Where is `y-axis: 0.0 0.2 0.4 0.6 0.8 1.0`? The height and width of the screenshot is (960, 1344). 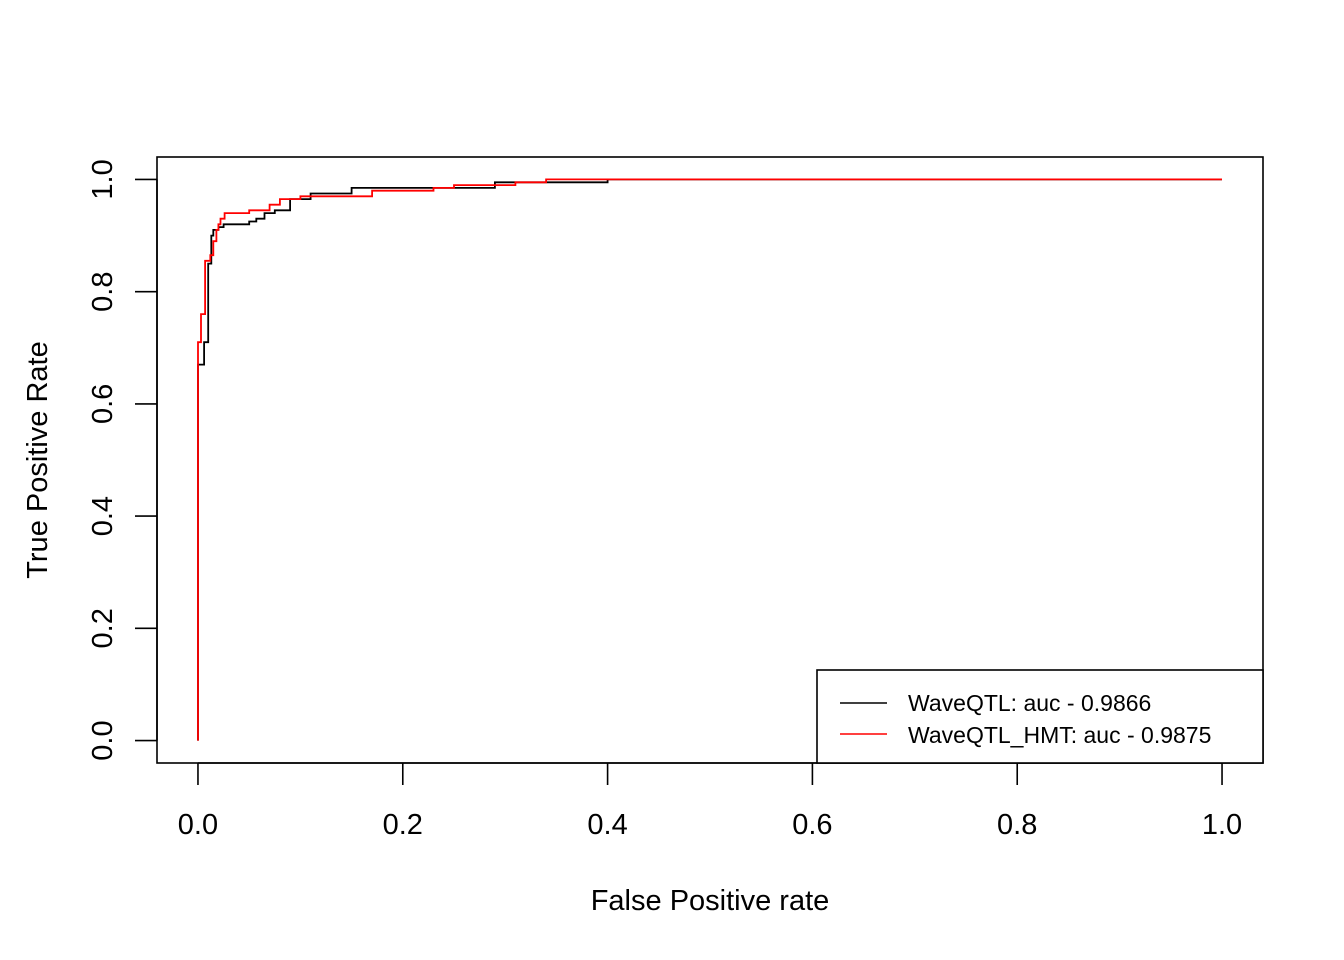 y-axis: 0.0 0.2 0.4 0.6 0.8 1.0 is located at coordinates (122, 460).